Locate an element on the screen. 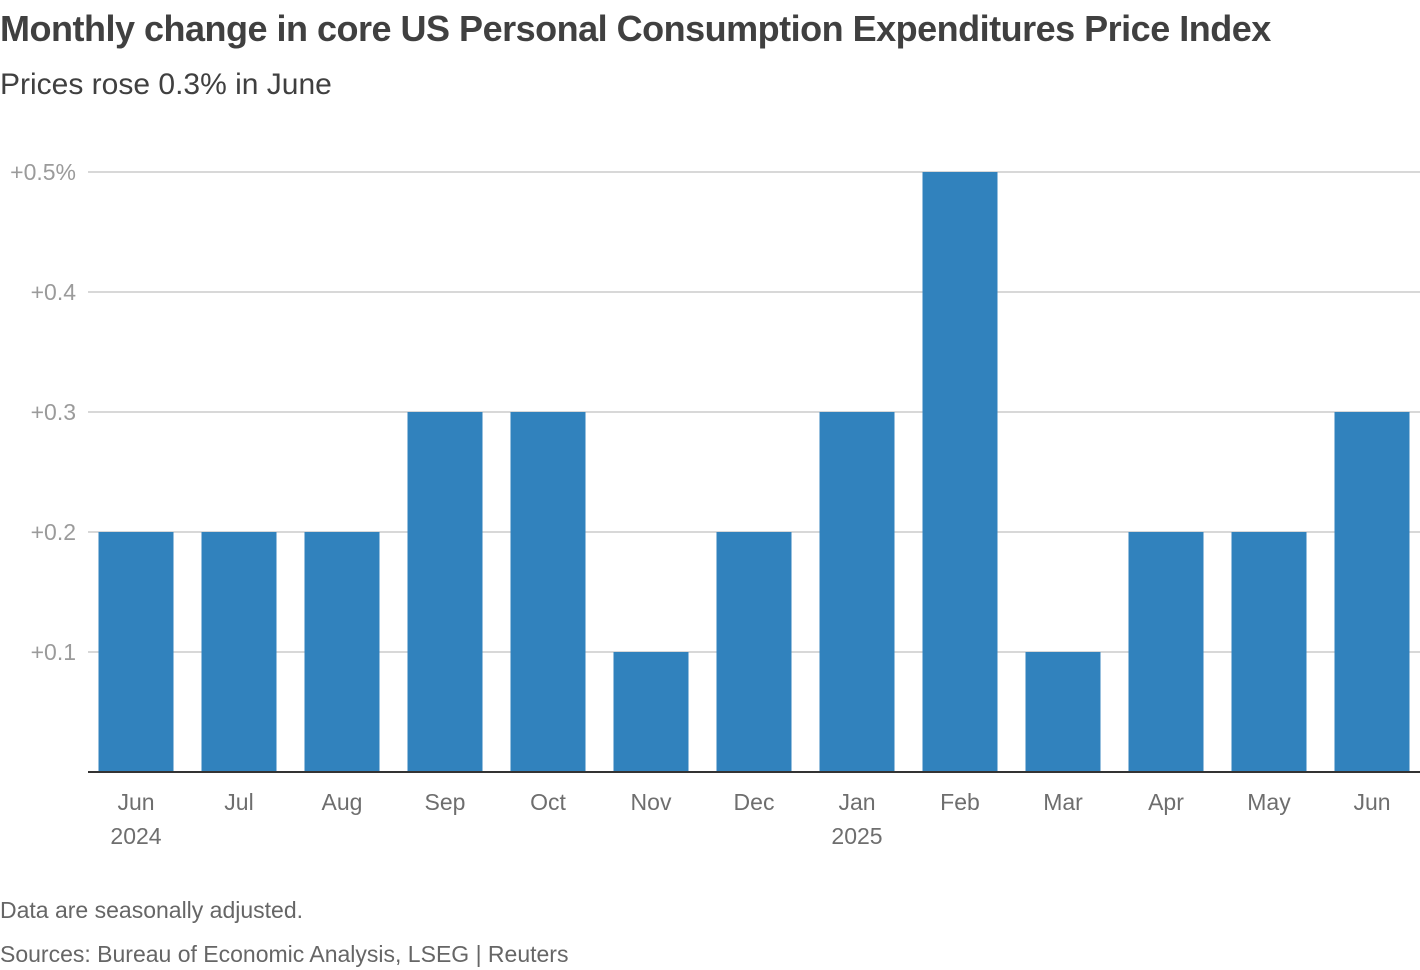 This screenshot has height=970, width=1420. y-tick-label: +0.2 is located at coordinates (53, 532).